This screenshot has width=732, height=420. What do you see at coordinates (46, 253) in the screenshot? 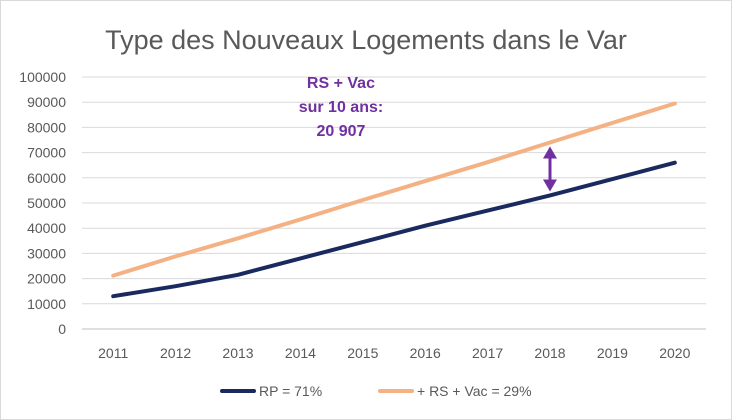
I see `y-tick-label: 30000` at bounding box center [46, 253].